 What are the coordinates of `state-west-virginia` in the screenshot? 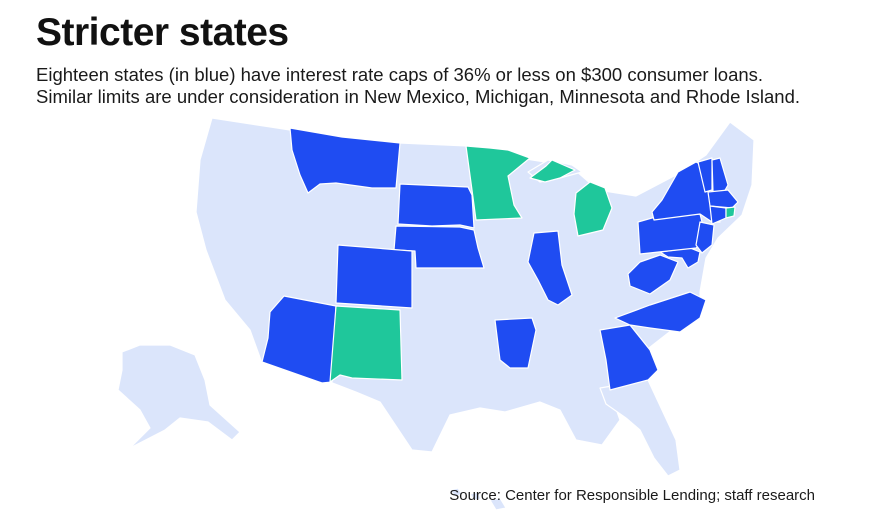 It's located at (653, 274).